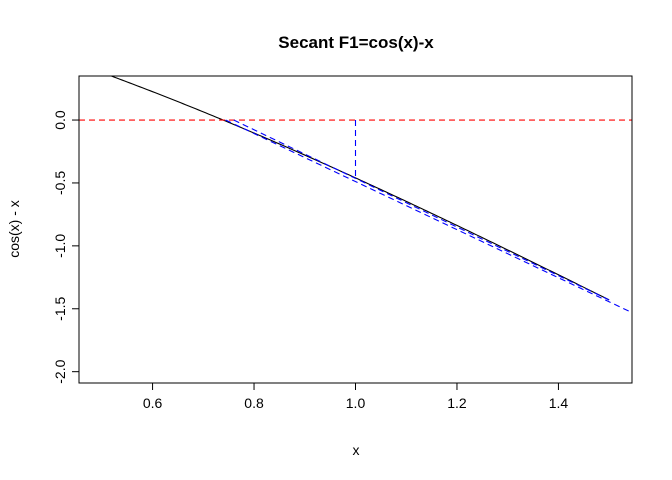 This screenshot has height=480, width=672. What do you see at coordinates (60, 371) in the screenshot?
I see `y-tick-label: -2.0` at bounding box center [60, 371].